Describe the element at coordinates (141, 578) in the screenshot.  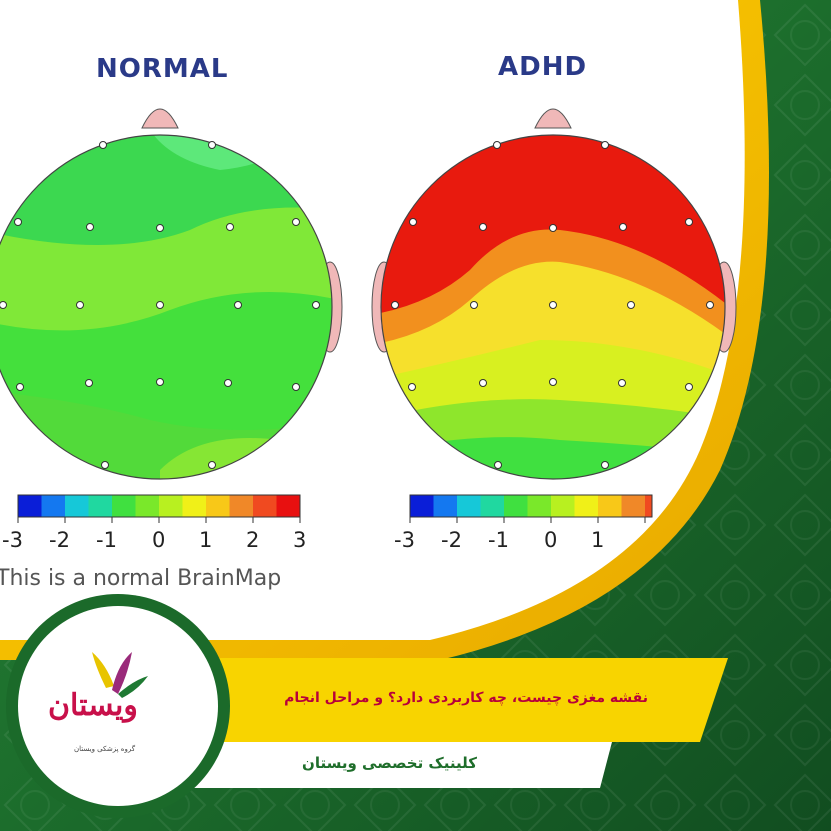
I see `normal-caption: This is a normal BrainMap` at that location.